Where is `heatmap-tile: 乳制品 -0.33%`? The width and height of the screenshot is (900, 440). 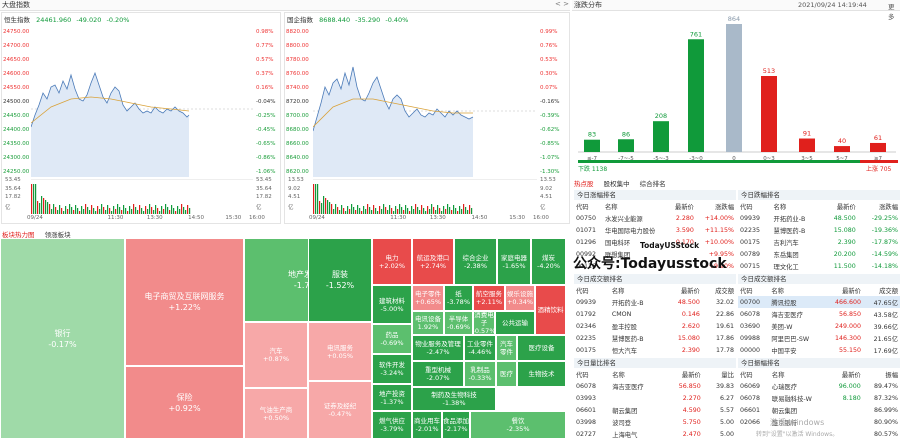 heatmap-tile: 乳制品 -0.33% is located at coordinates (480, 374).